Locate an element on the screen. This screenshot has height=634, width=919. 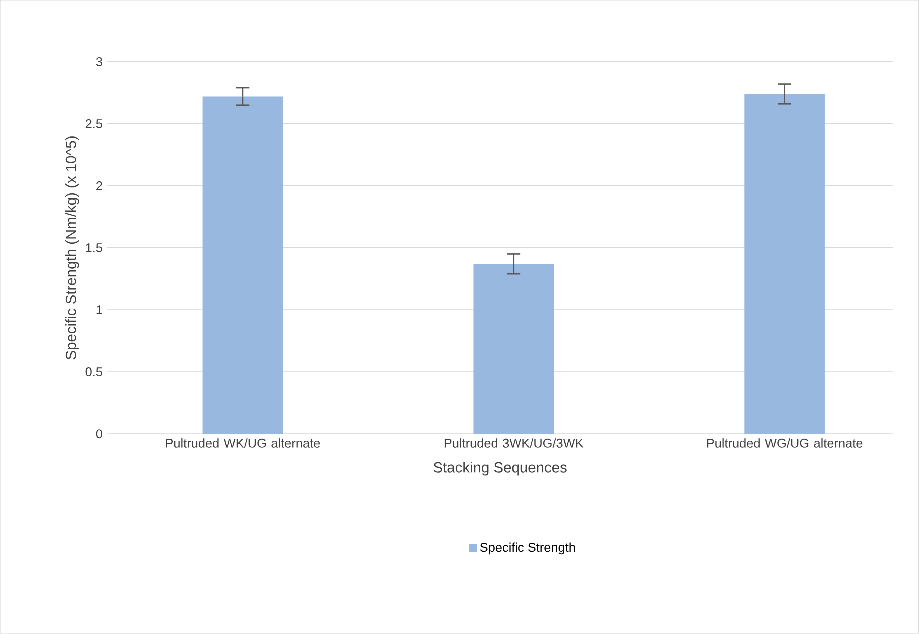
y-tick-label: 0.5 is located at coordinates (94, 372).